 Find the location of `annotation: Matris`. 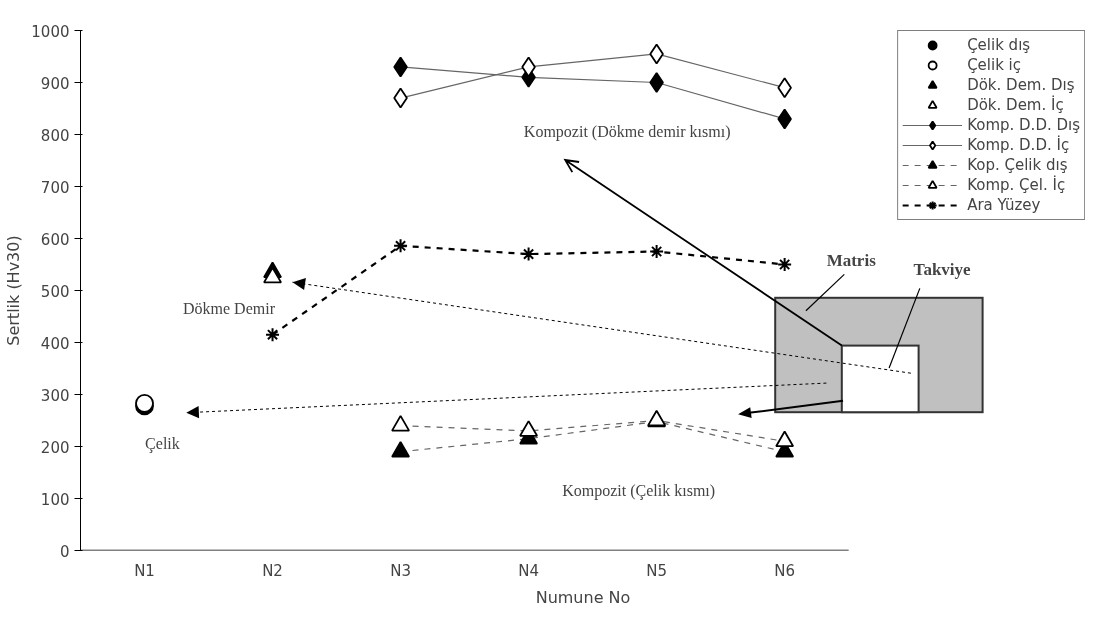

annotation: Matris is located at coordinates (851, 261).